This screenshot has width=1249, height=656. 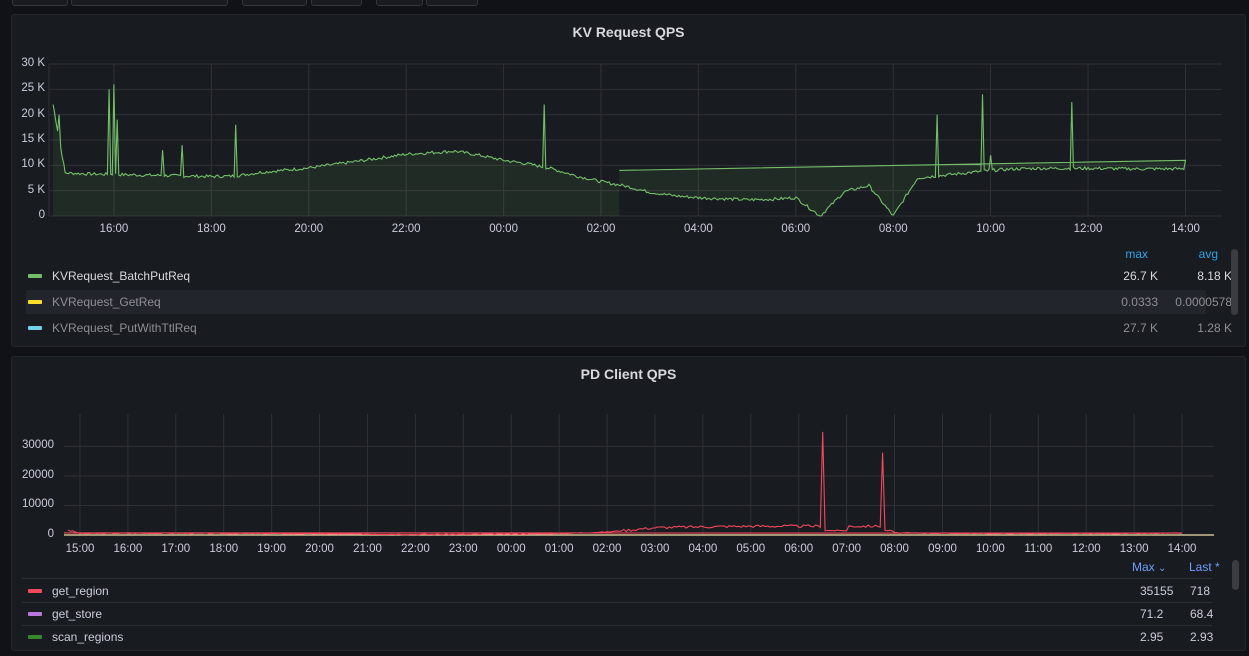 I want to click on legend-header-max: Max ⌄, so click(x=1153, y=567).